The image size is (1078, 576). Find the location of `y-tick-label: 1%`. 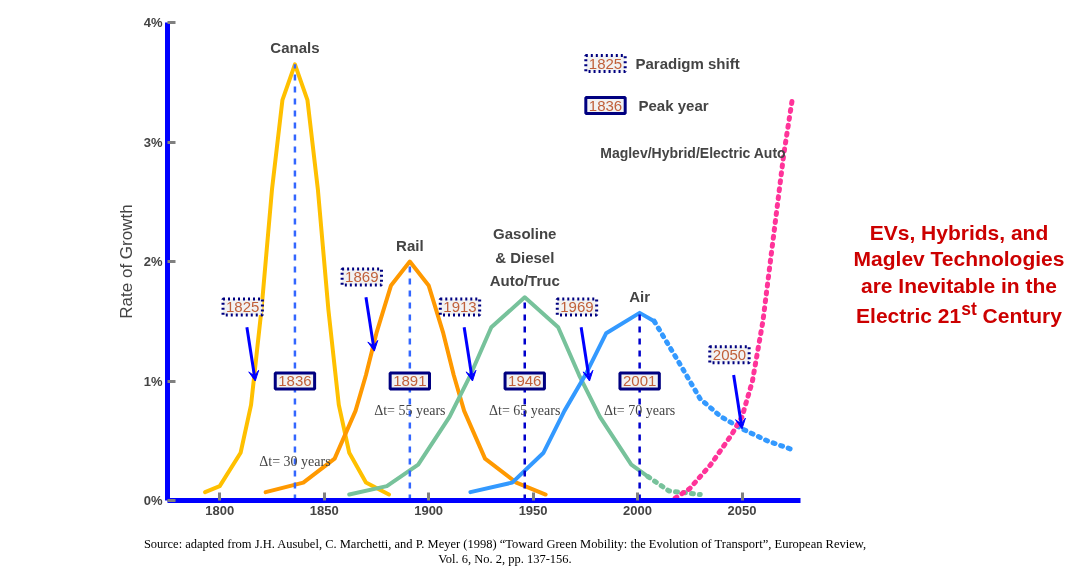

y-tick-label: 1% is located at coordinates (153, 381).